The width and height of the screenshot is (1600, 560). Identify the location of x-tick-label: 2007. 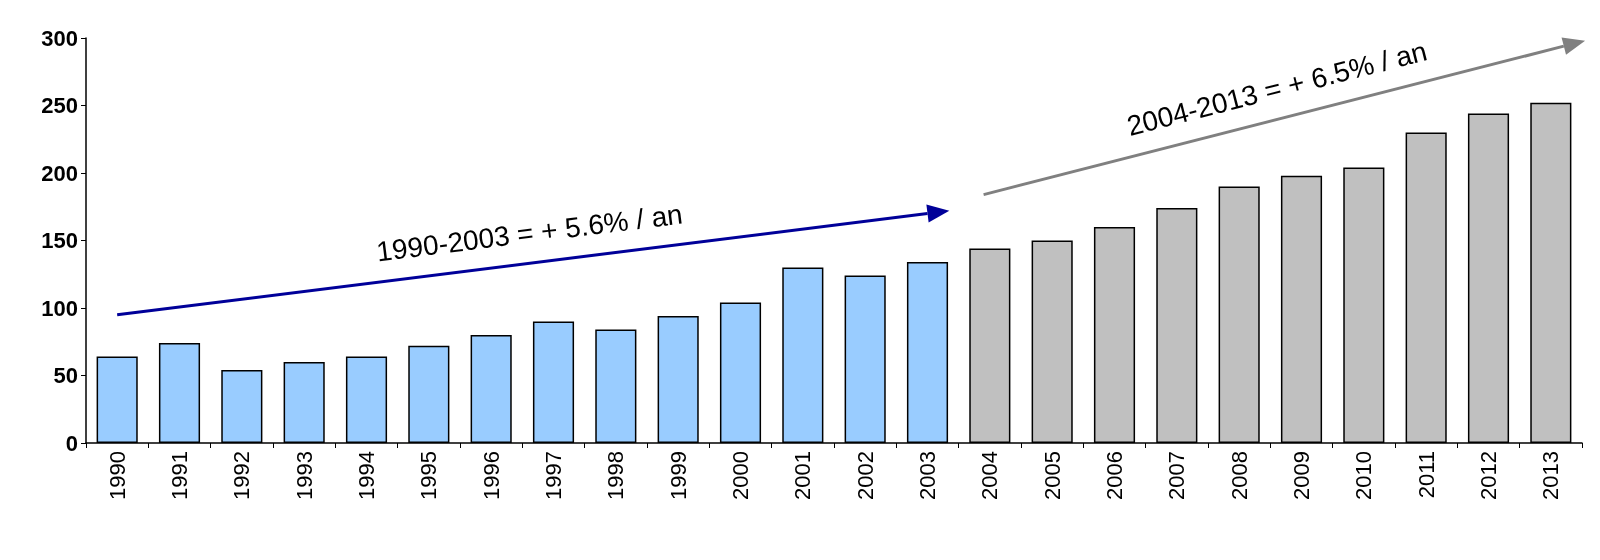
(1177, 475).